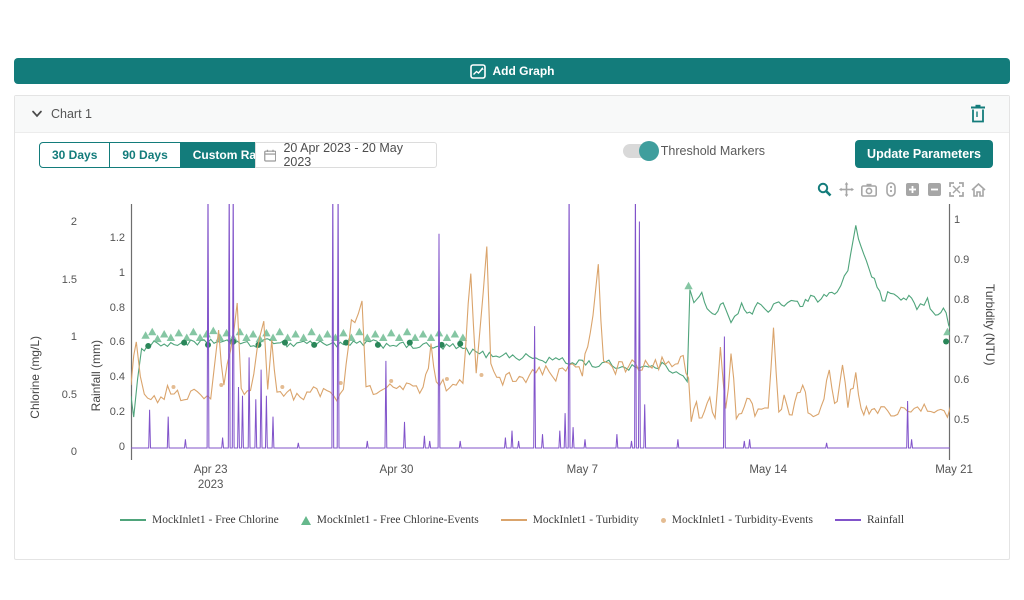 The height and width of the screenshot is (600, 1024). I want to click on legend-dot-swatch, so click(663, 520).